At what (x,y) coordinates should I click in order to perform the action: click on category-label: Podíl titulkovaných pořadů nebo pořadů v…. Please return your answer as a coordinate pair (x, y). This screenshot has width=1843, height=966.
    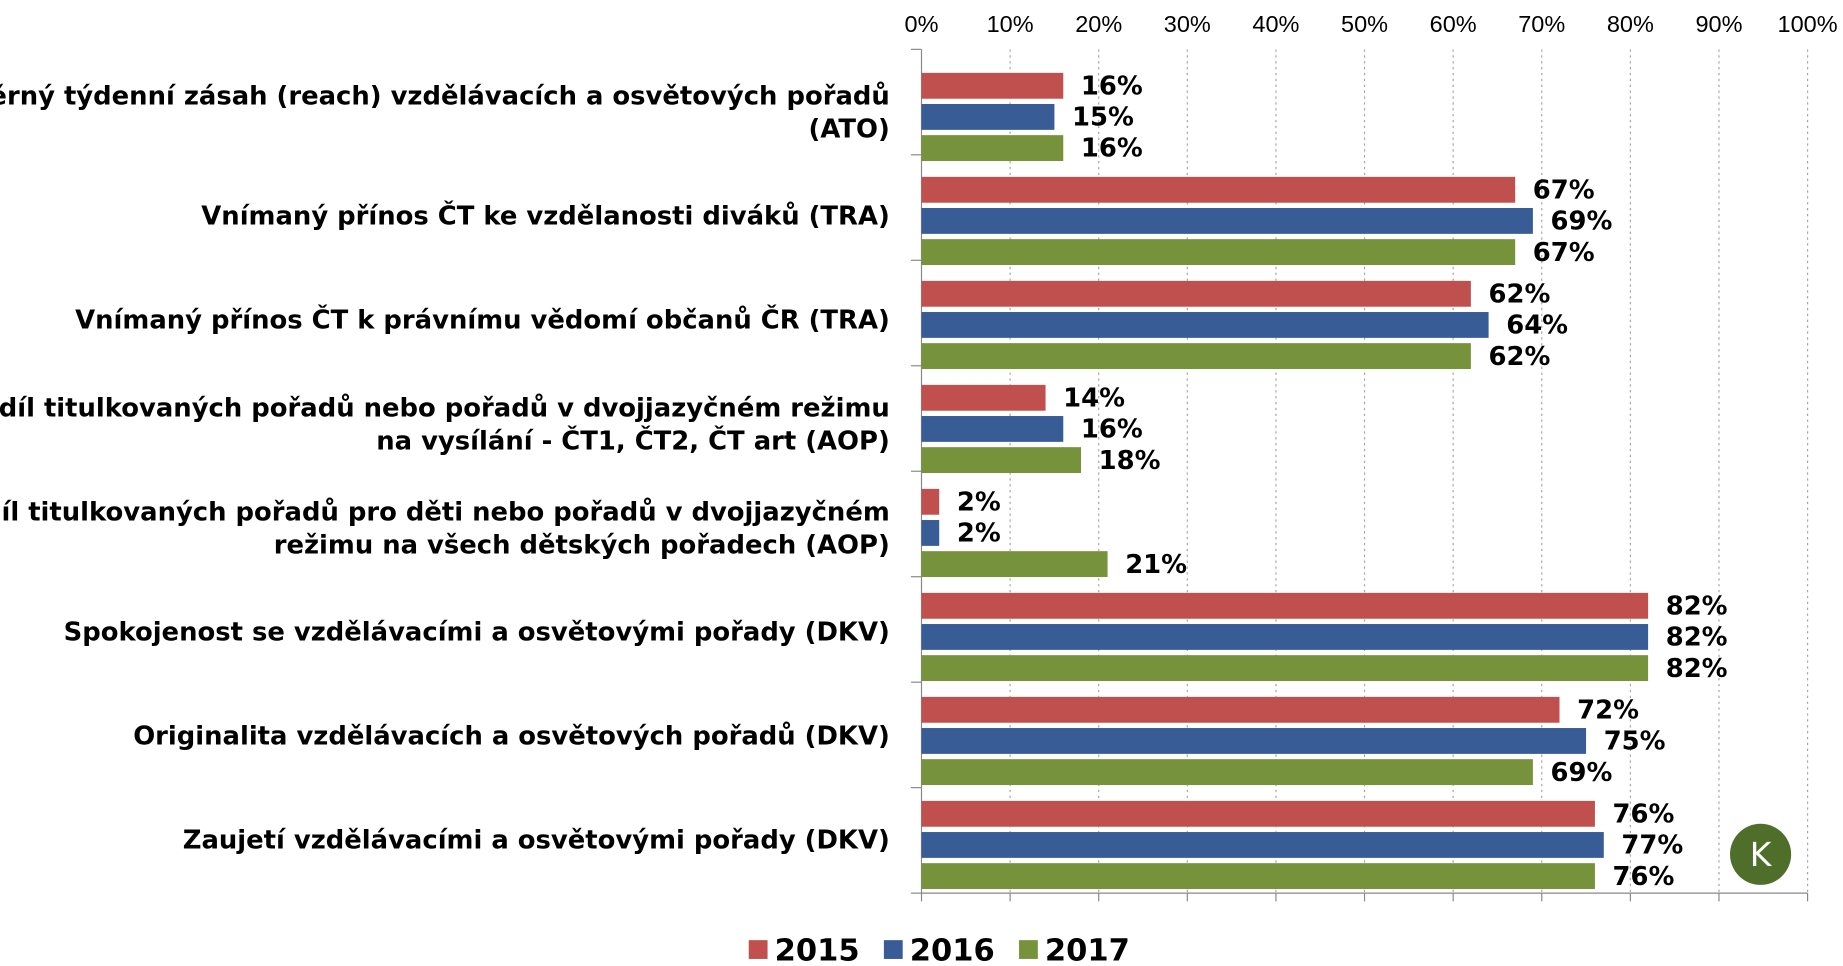
    Looking at the image, I should click on (445, 424).